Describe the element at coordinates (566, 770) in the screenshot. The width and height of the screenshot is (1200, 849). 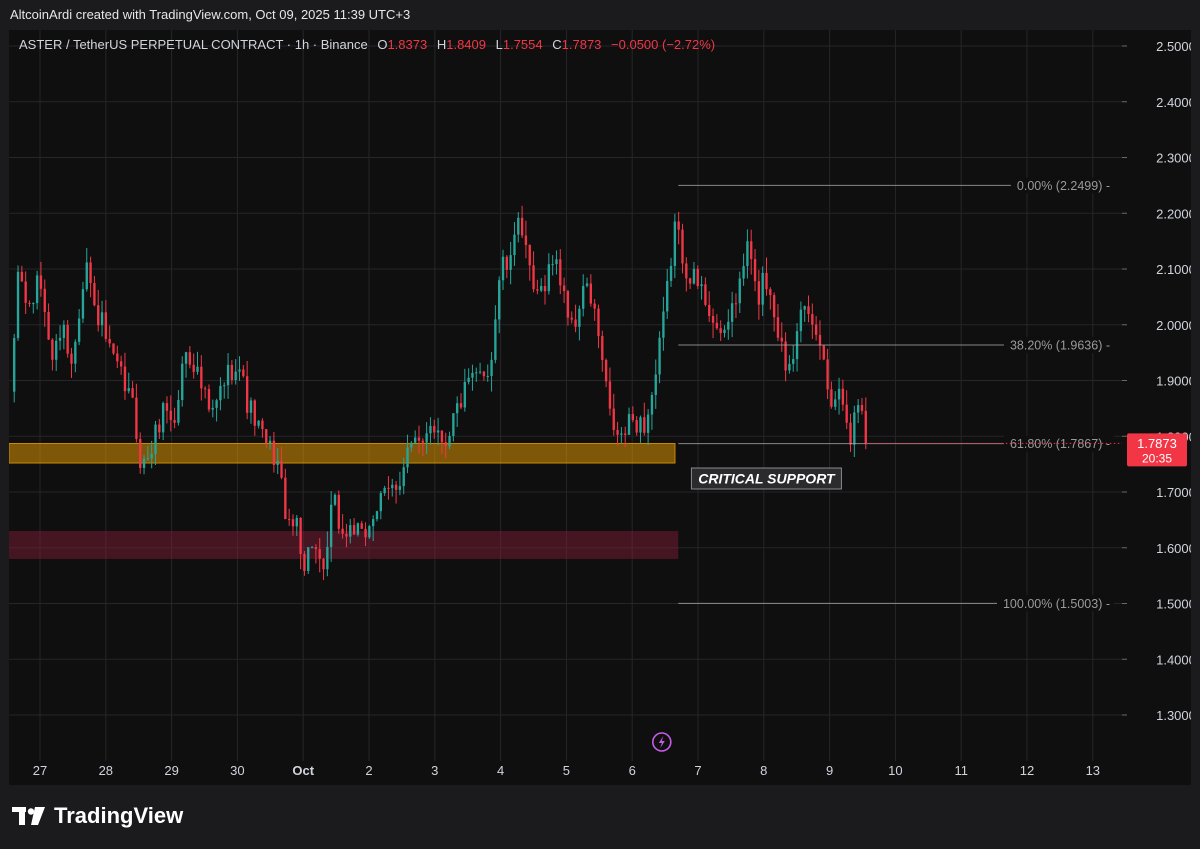
I see `x-tick-label: 5` at that location.